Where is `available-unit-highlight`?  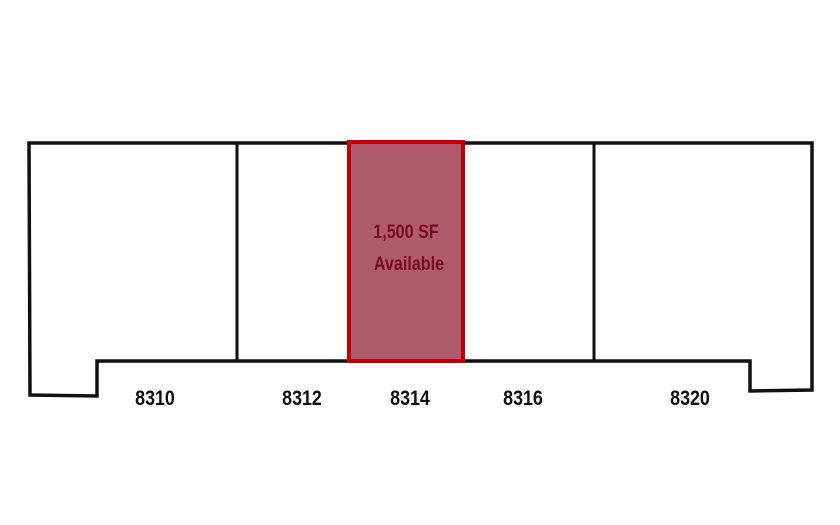
available-unit-highlight is located at coordinates (406, 251).